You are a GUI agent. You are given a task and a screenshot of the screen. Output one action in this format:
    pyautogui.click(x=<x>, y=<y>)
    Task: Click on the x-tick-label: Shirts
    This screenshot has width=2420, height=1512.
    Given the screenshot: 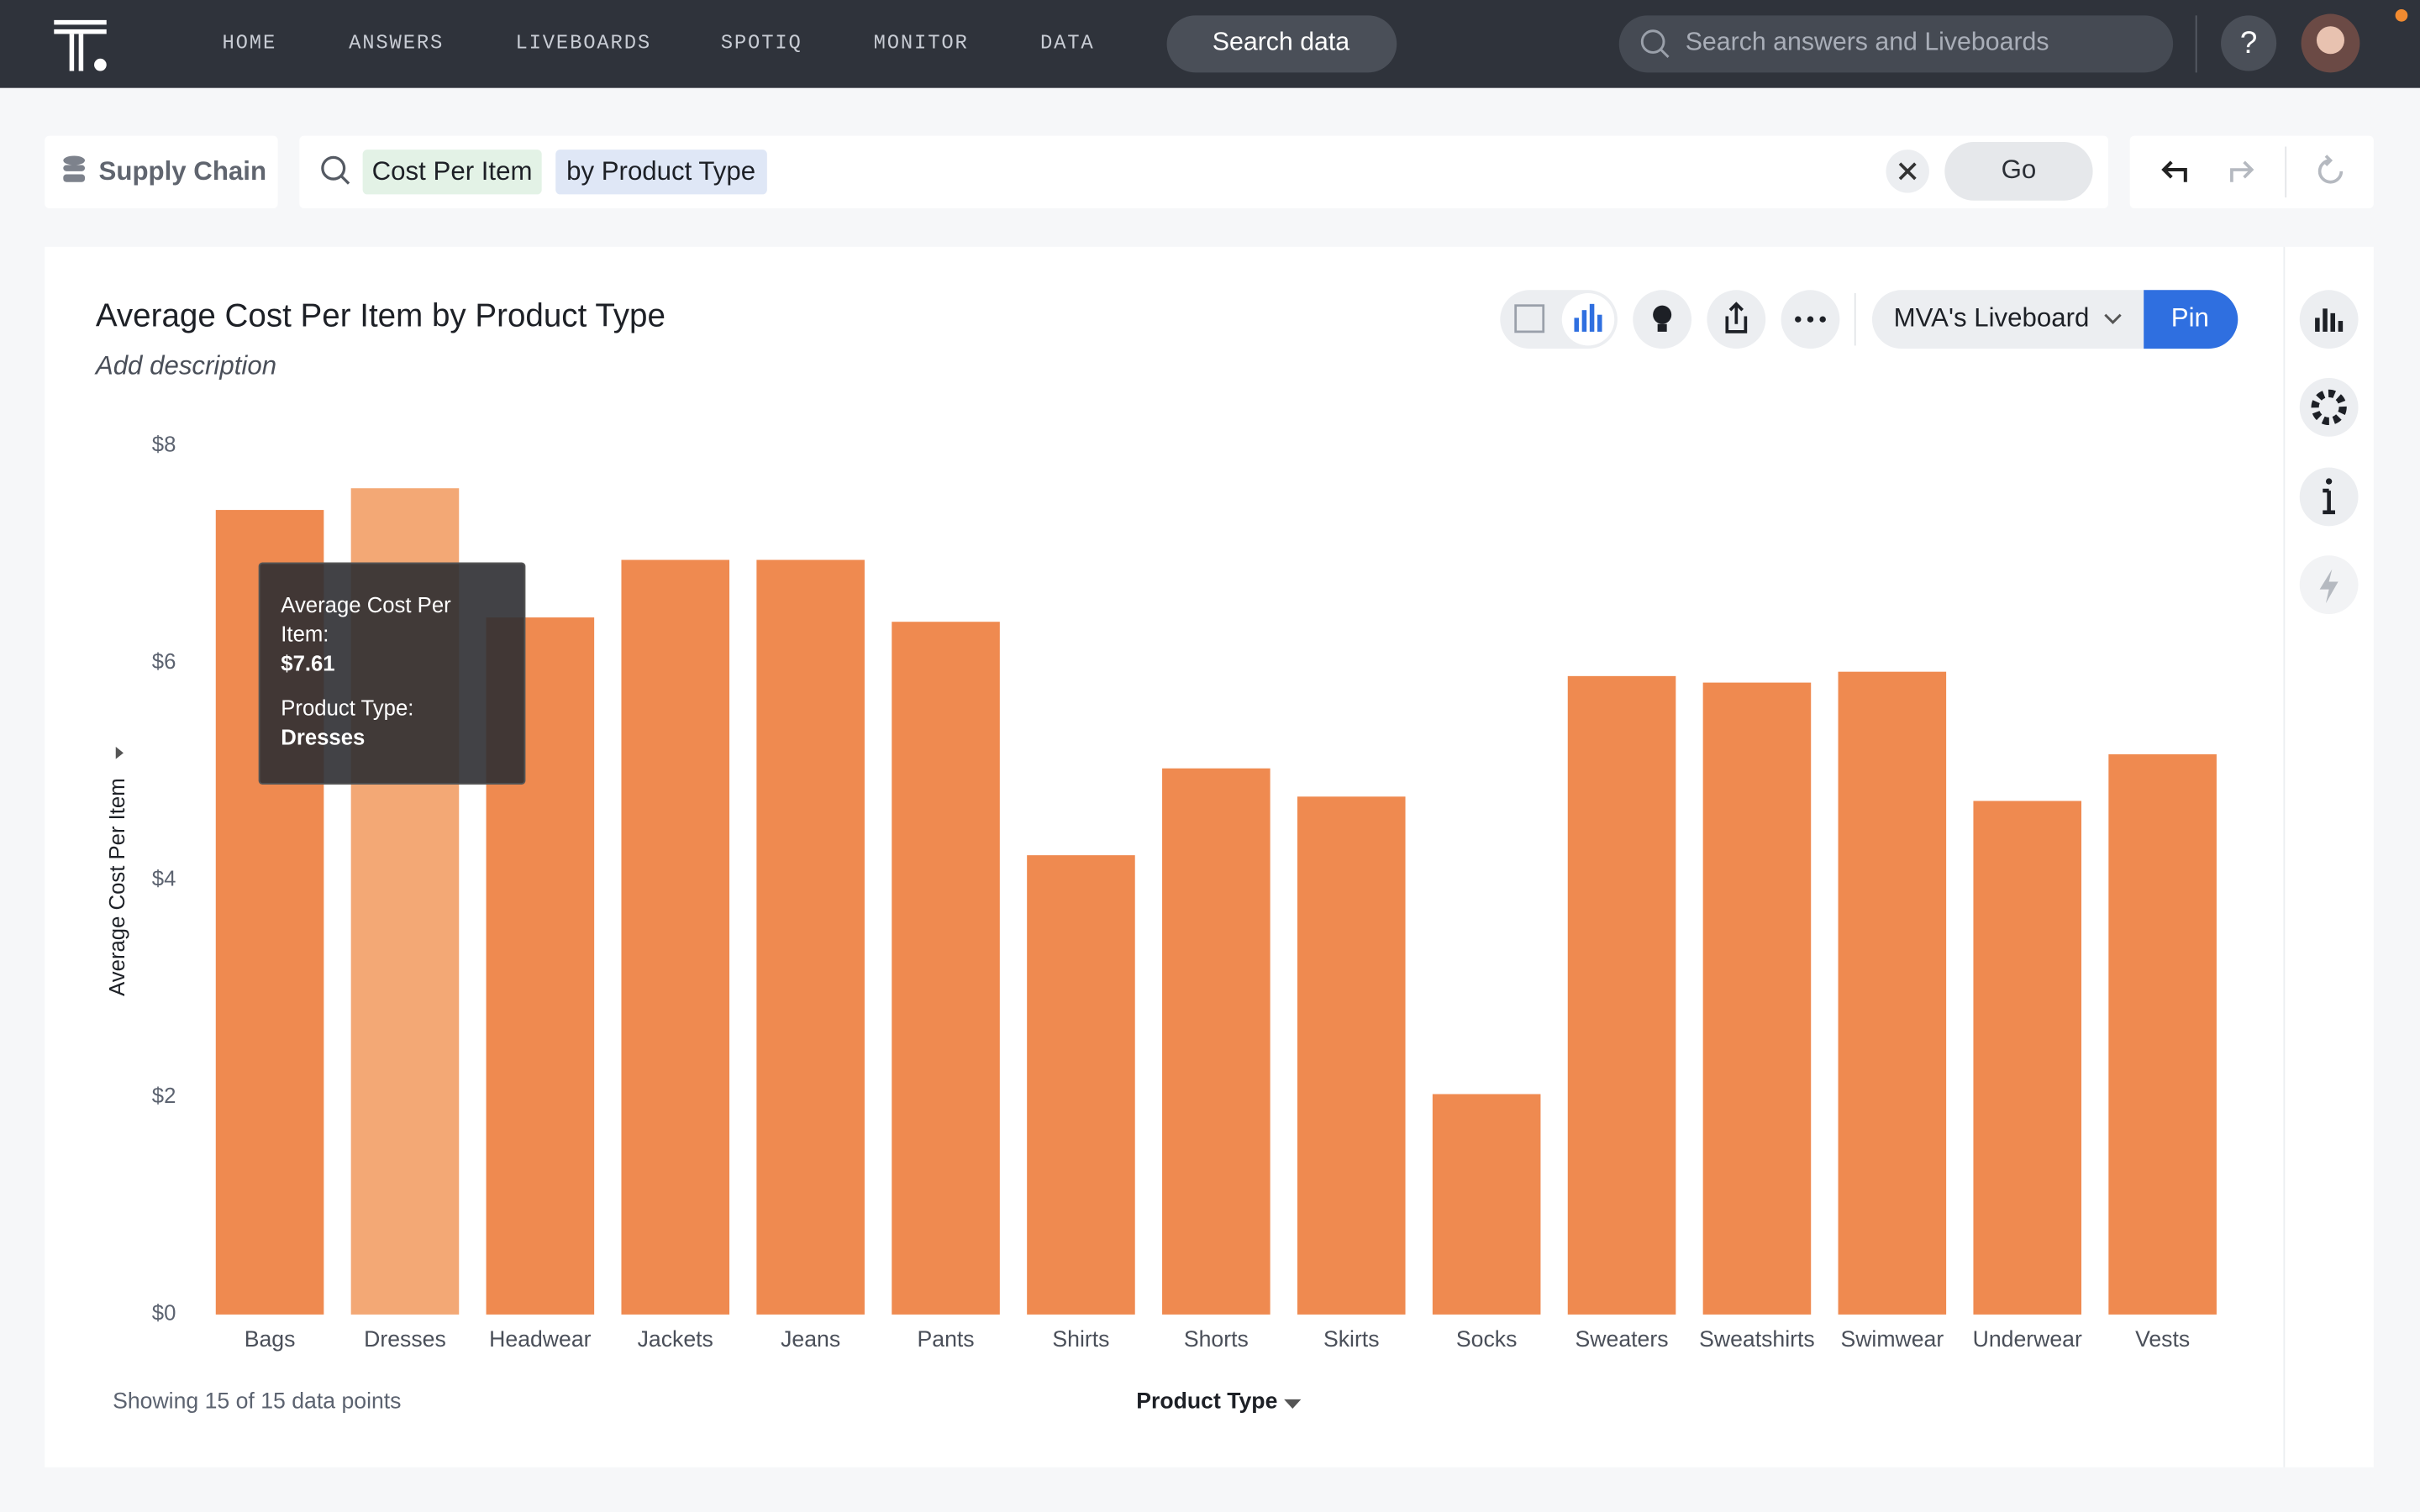 What is the action you would take?
    pyautogui.click(x=1080, y=1339)
    